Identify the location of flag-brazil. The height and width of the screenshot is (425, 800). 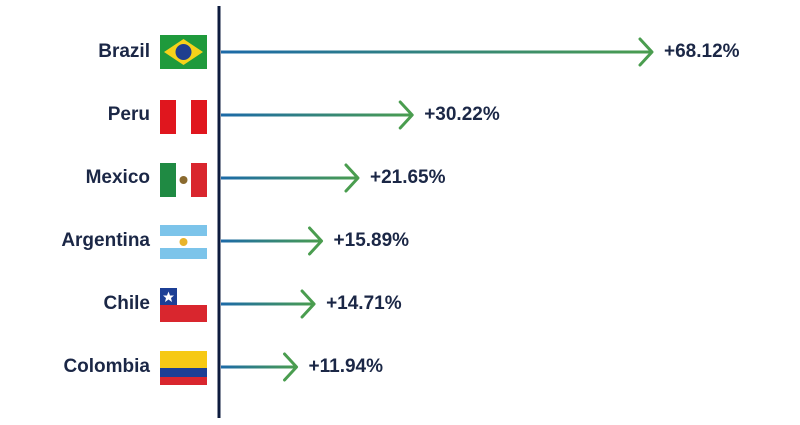
(183, 52).